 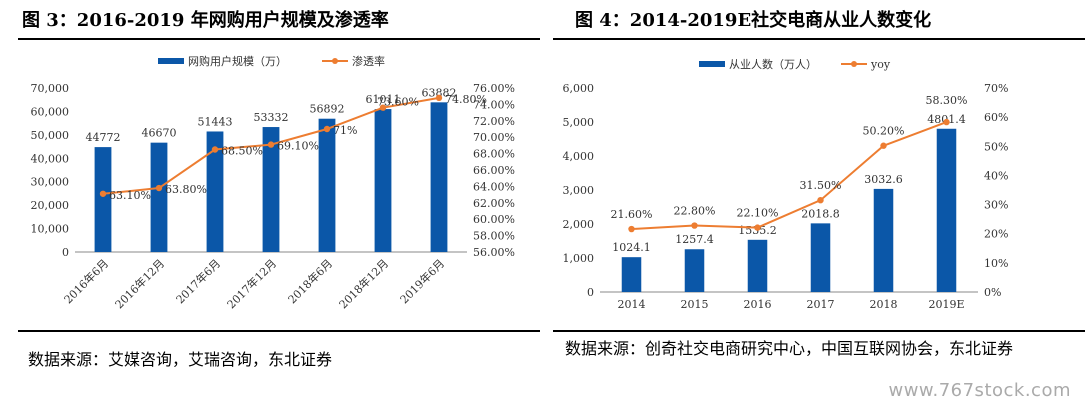 What do you see at coordinates (439, 92) in the screenshot?
I see `bar-value-label: 63882` at bounding box center [439, 92].